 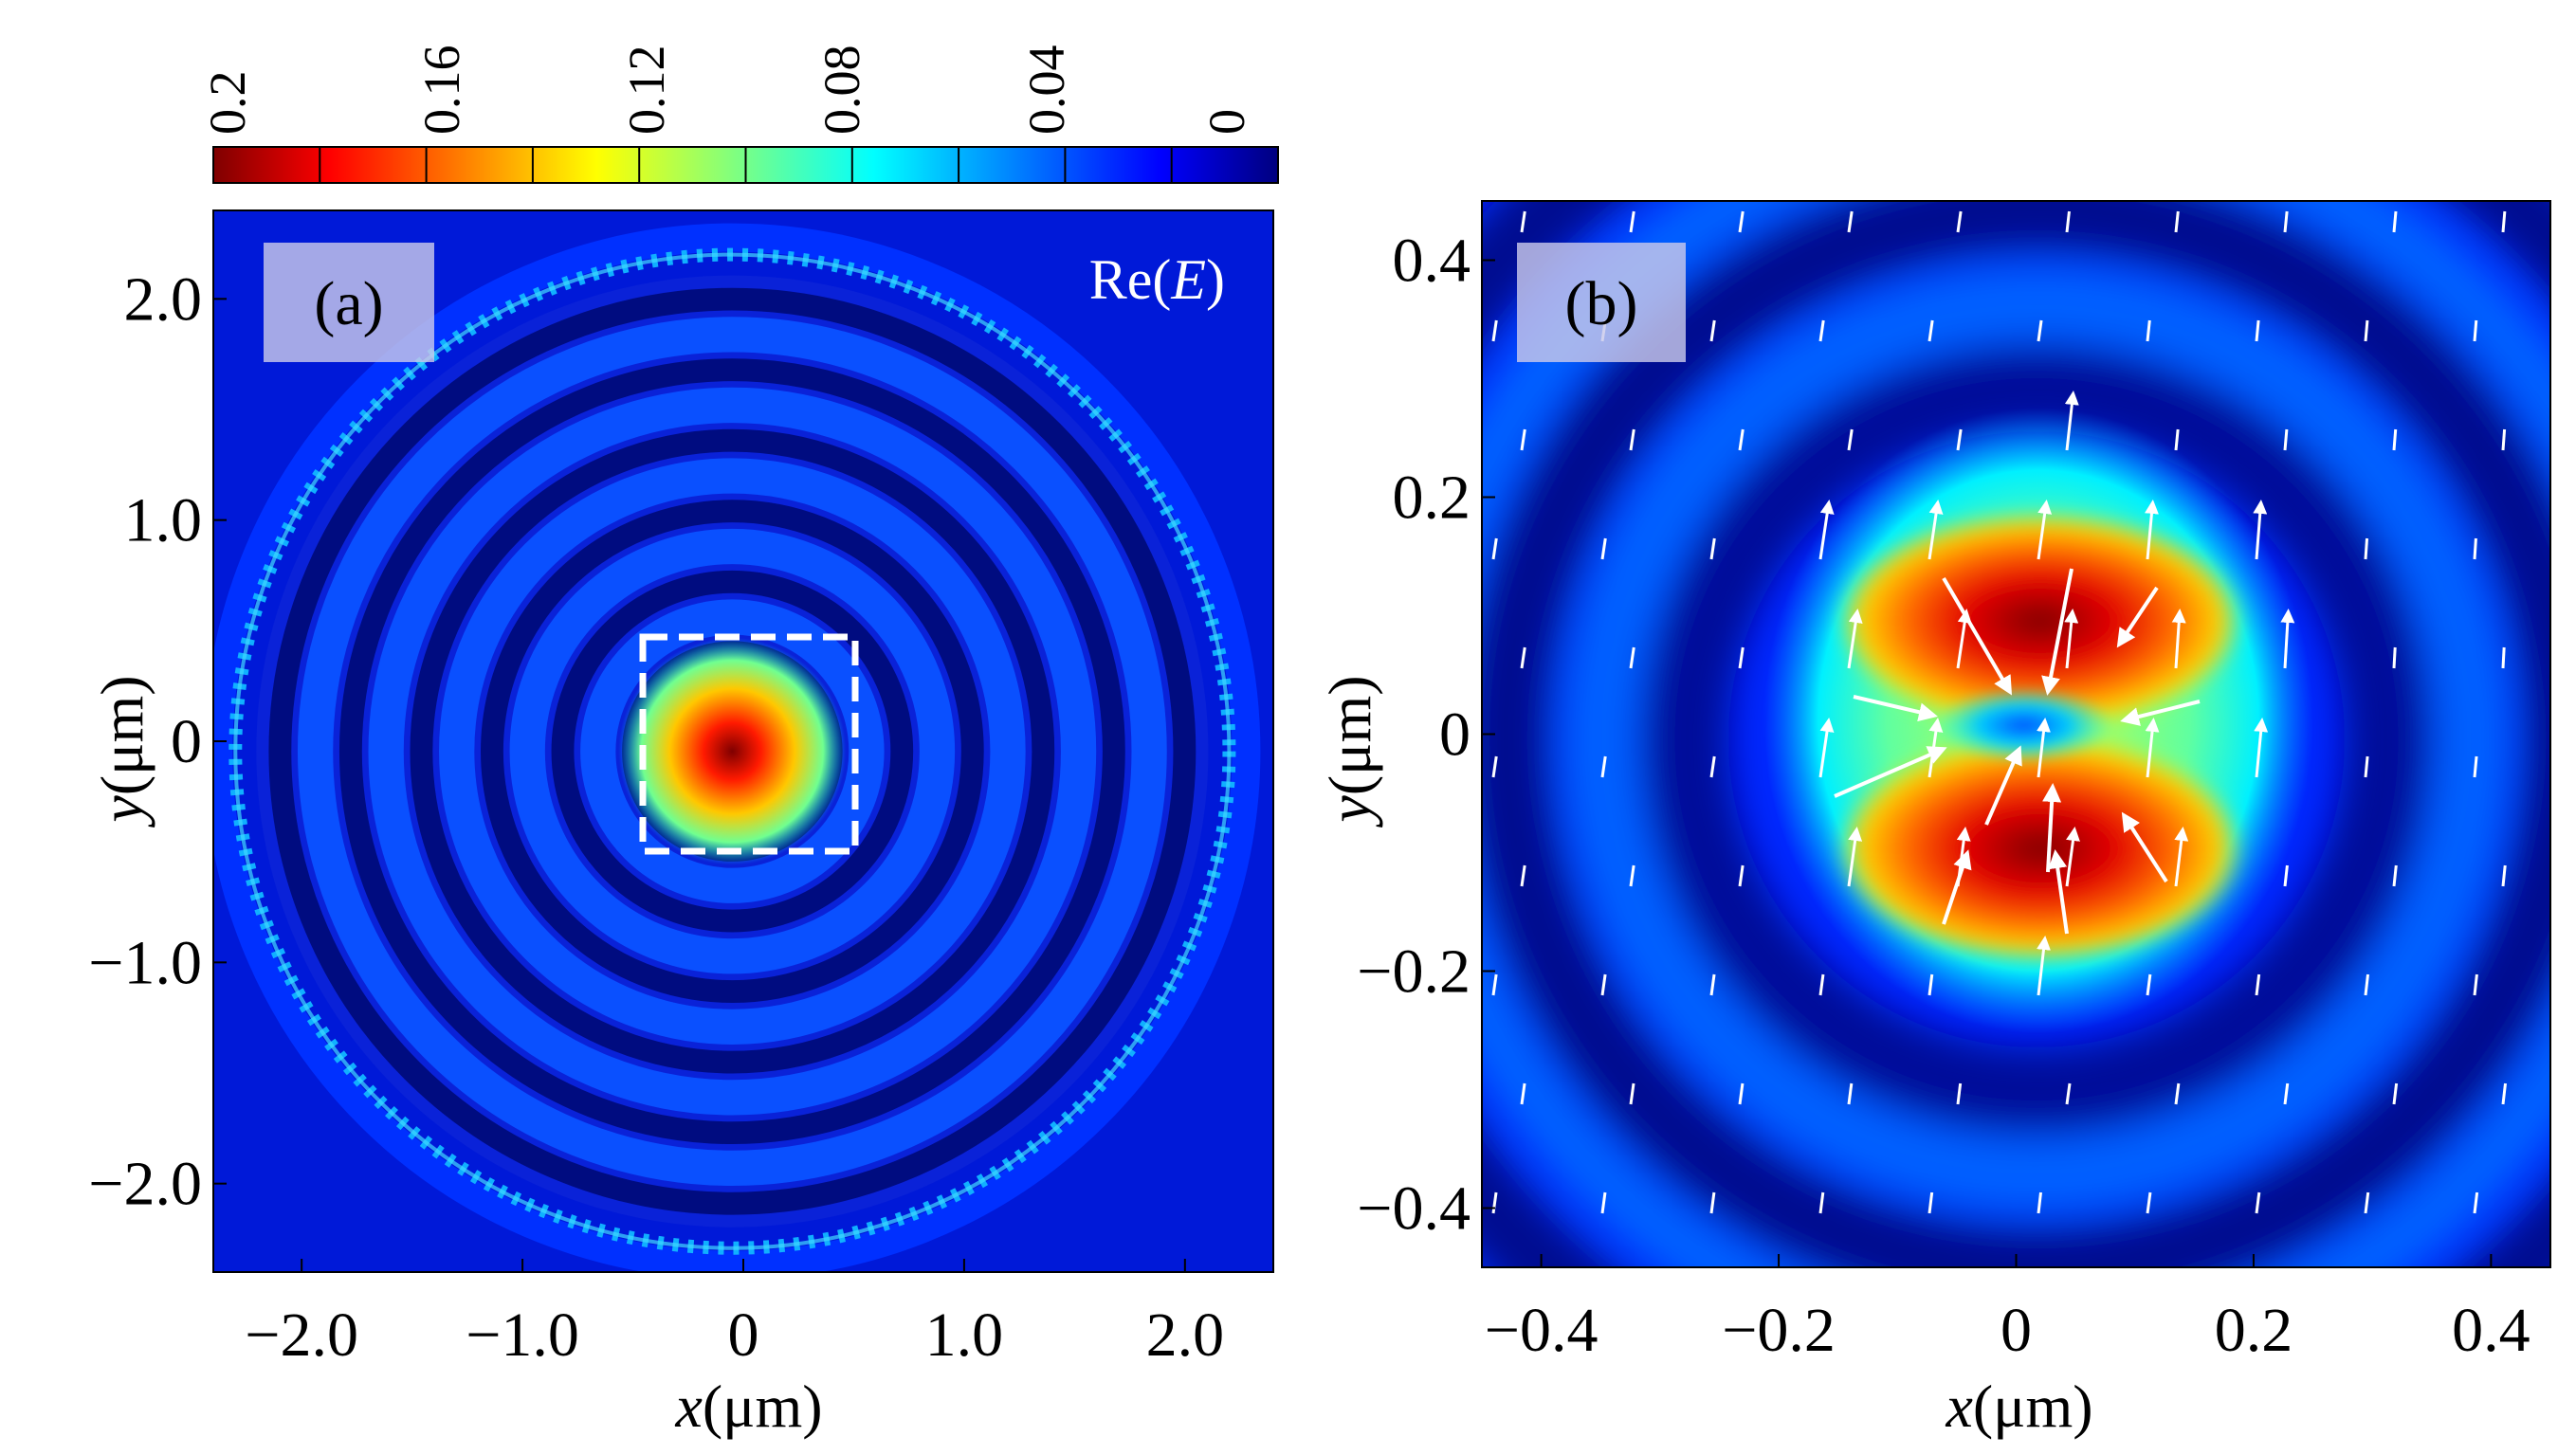 I want to click on panel-b-label: (b), so click(x=1601, y=303).